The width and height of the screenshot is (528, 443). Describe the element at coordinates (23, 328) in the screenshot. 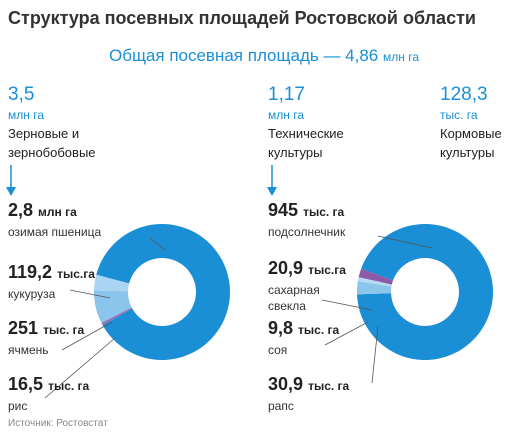

I see `segment-value-number: 251` at that location.